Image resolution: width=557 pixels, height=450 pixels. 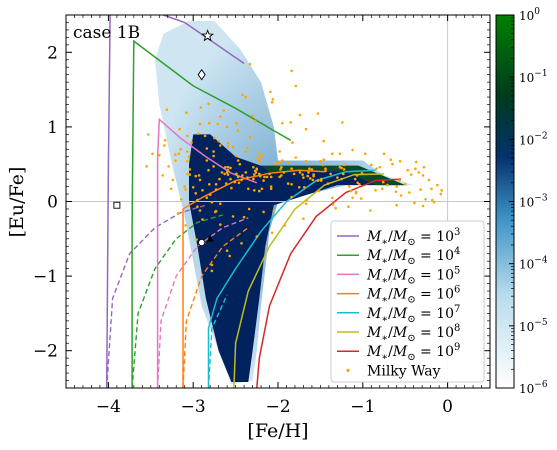 I want to click on colorbar: 100 10−1 10−2 10−3 10−4 10−5 10−6, so click(x=521, y=201).